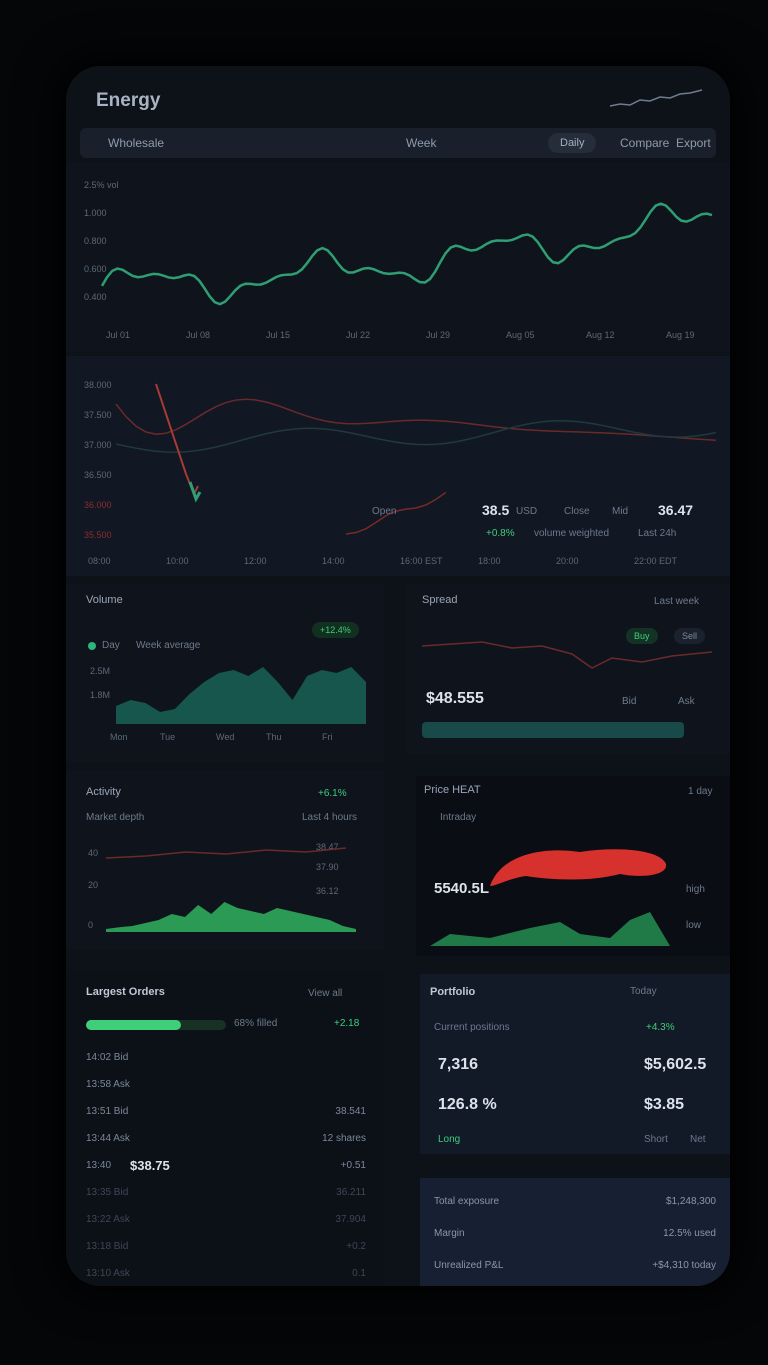 This screenshot has width=768, height=1365. I want to click on main-x-label: Jul 08, so click(198, 335).